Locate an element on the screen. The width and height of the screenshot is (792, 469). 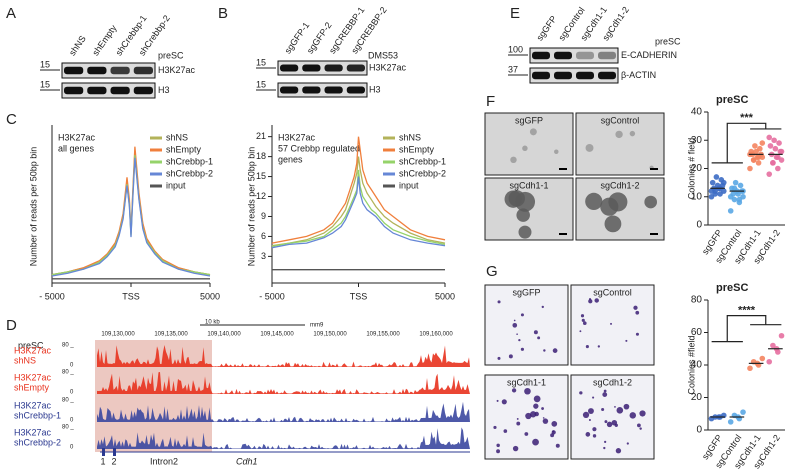
y-tick-label: 6 is located at coordinates (263, 236).